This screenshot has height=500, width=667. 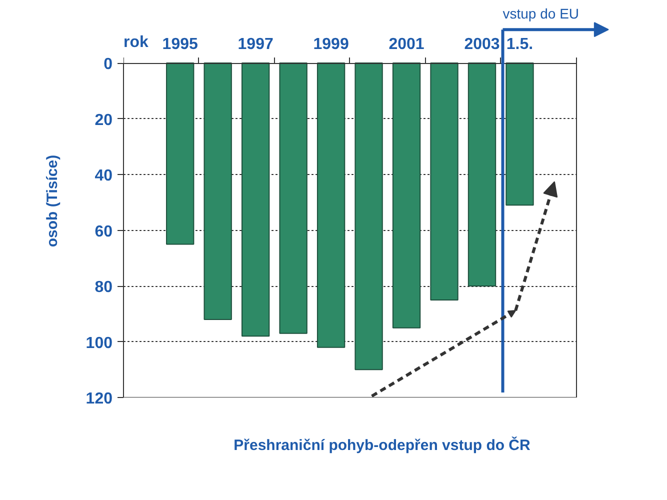 What do you see at coordinates (52, 201) in the screenshot?
I see `y-axis-title: osob (Tisíce)` at bounding box center [52, 201].